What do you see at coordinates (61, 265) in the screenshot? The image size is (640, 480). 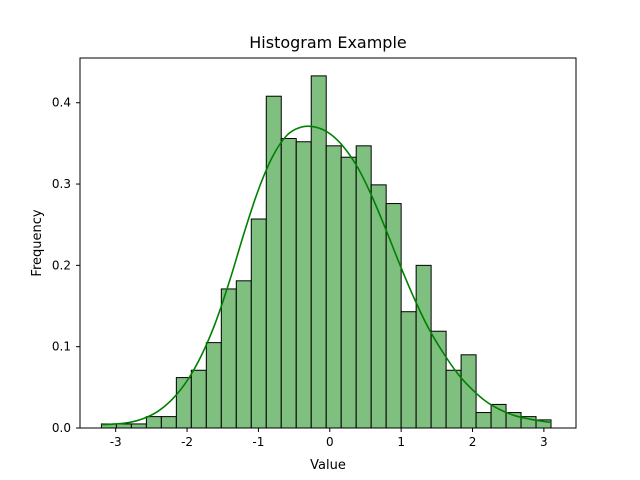 I see `y-tick-label: 0.2` at bounding box center [61, 265].